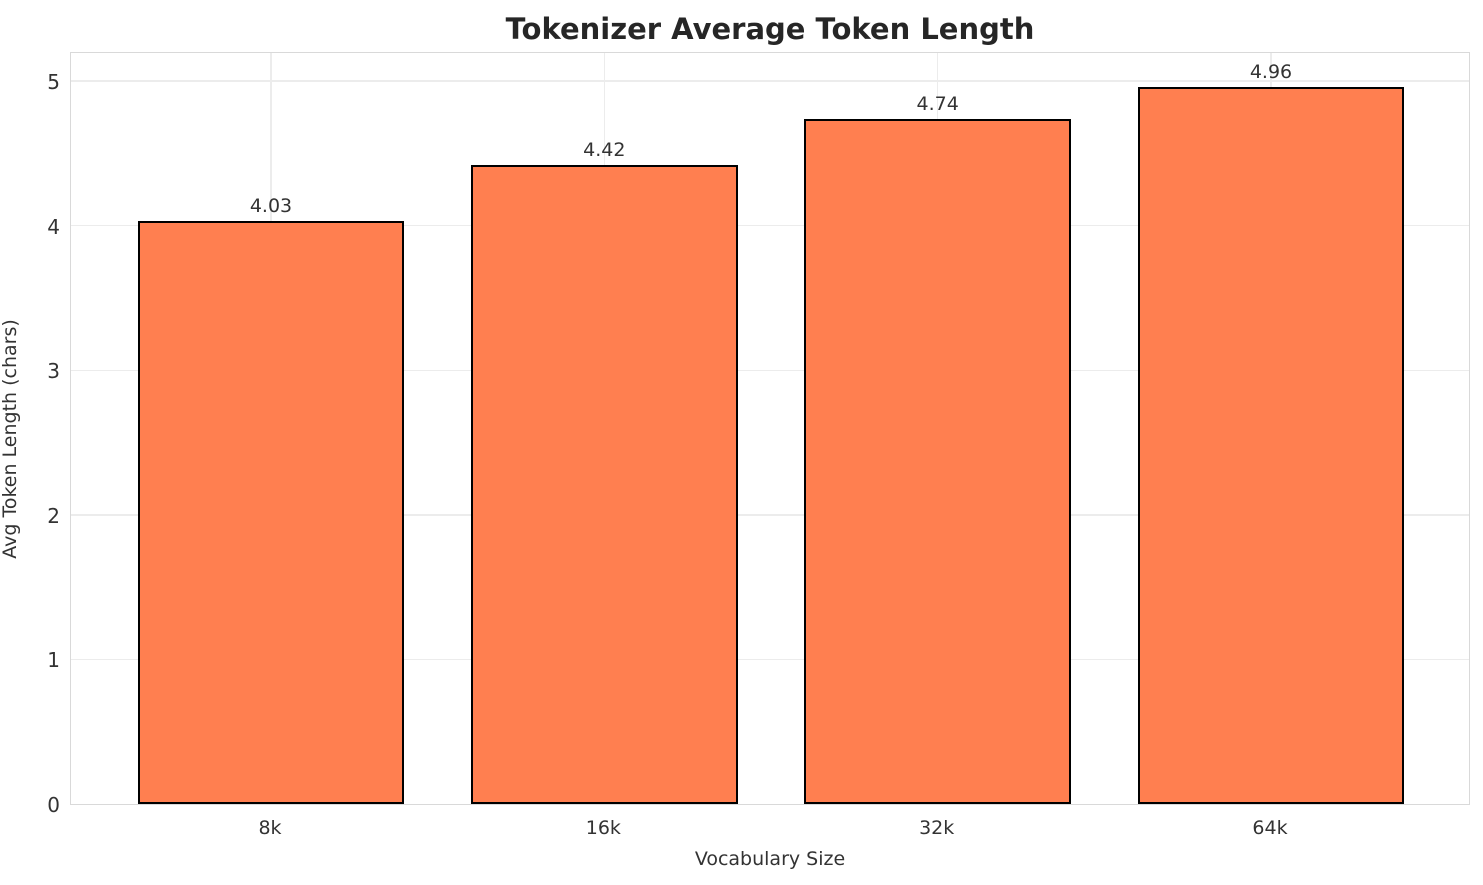 Image resolution: width=1483 pixels, height=885 pixels. I want to click on y-tick-label: 4, so click(53, 226).